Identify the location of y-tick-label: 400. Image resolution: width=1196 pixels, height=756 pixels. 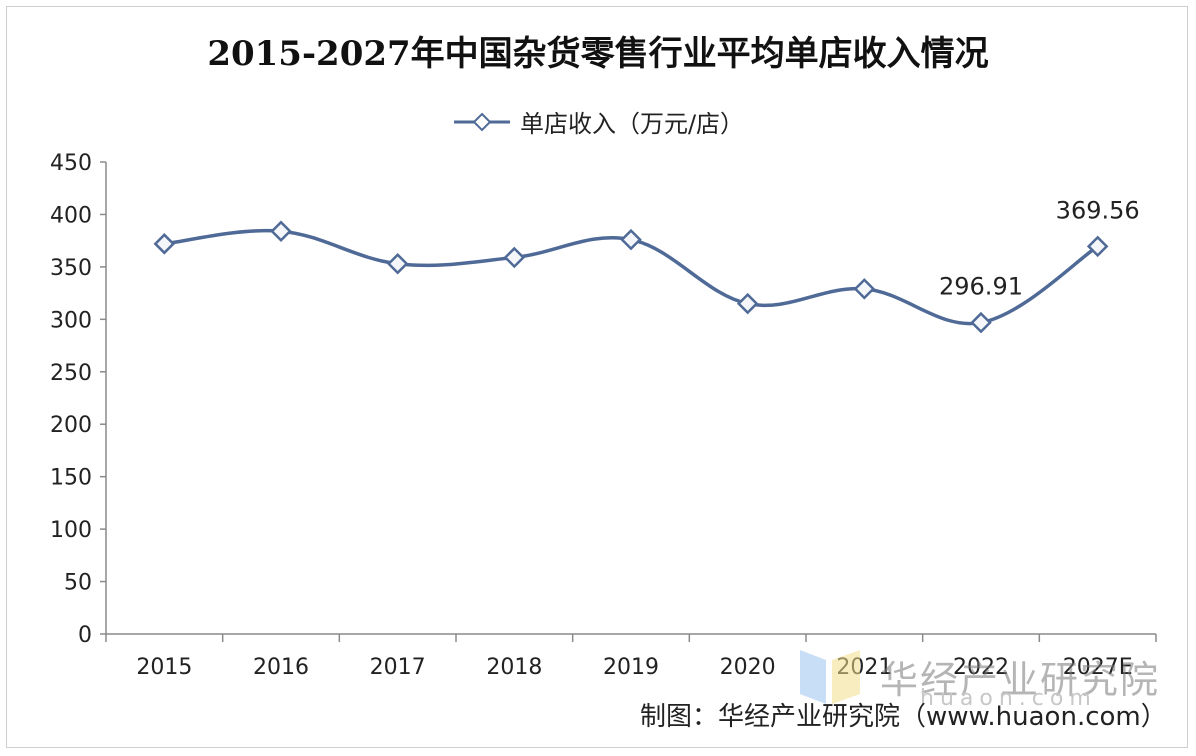
(71, 215).